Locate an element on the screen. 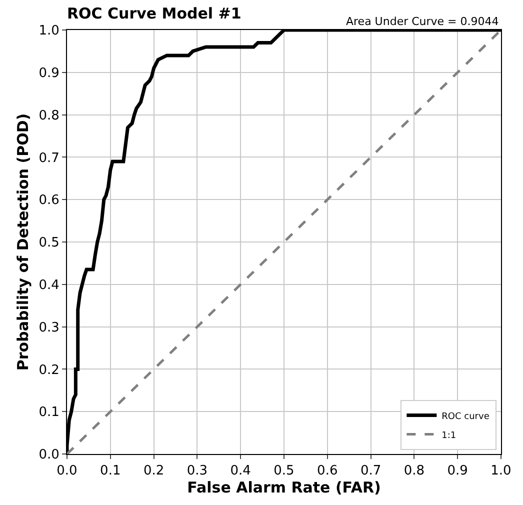 This screenshot has width=523, height=505. x-tick-label: 0.5 is located at coordinates (284, 471).